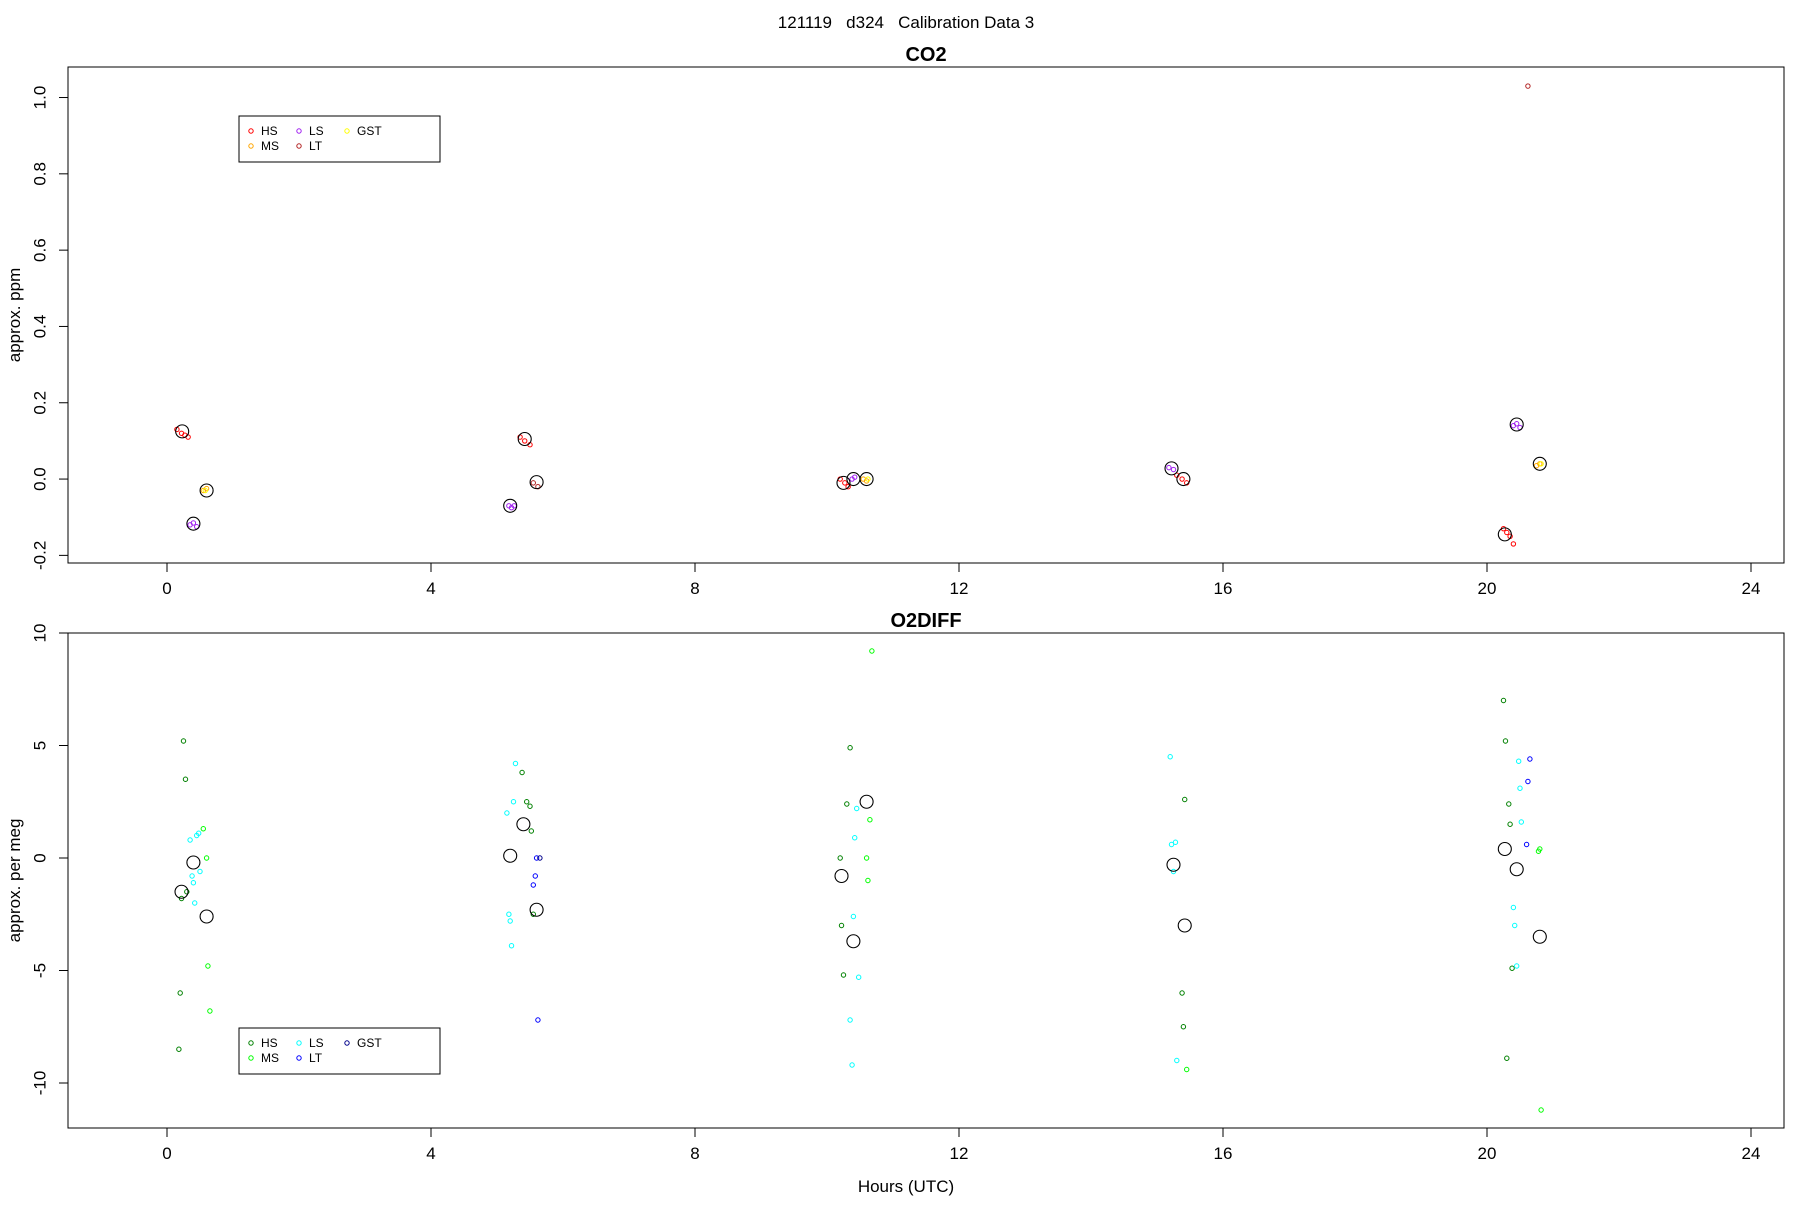 The height and width of the screenshot is (1205, 1800). Describe the element at coordinates (269, 131) in the screenshot. I see `co2-legend-label: HS` at that location.